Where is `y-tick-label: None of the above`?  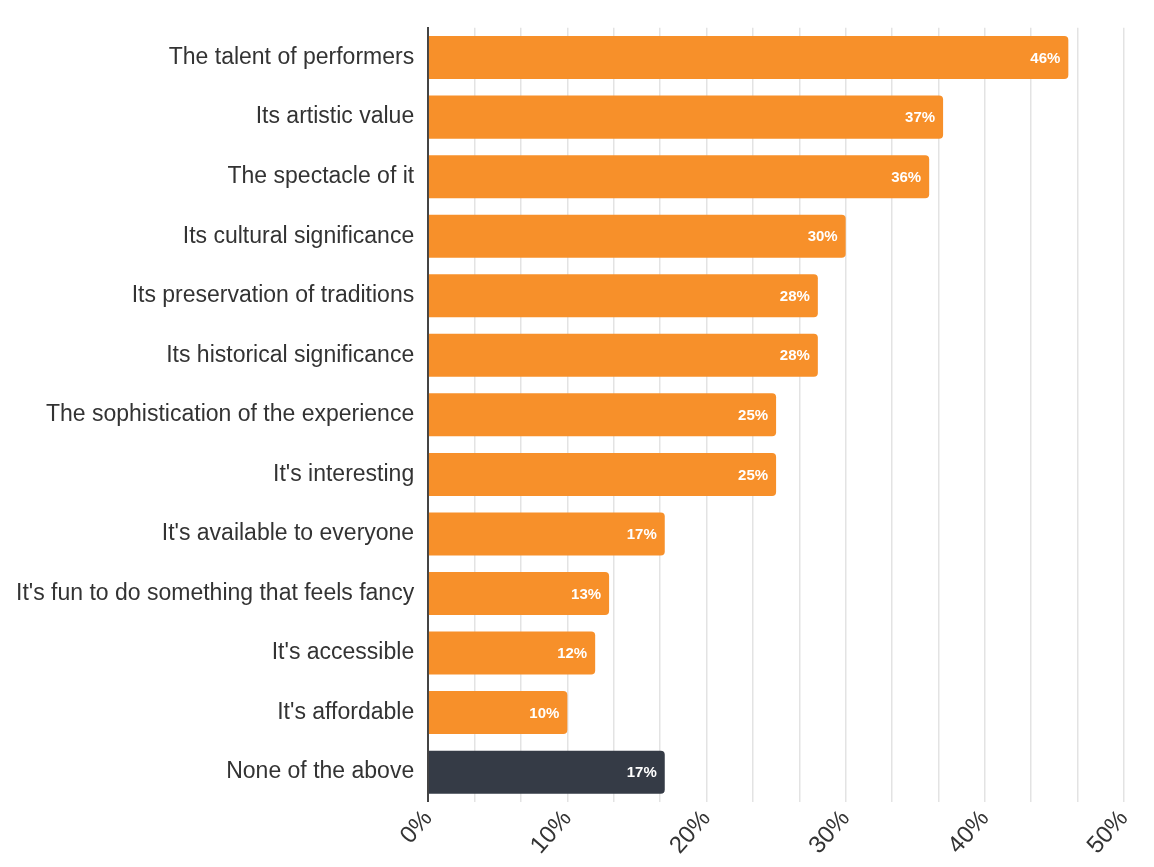 y-tick-label: None of the above is located at coordinates (320, 770).